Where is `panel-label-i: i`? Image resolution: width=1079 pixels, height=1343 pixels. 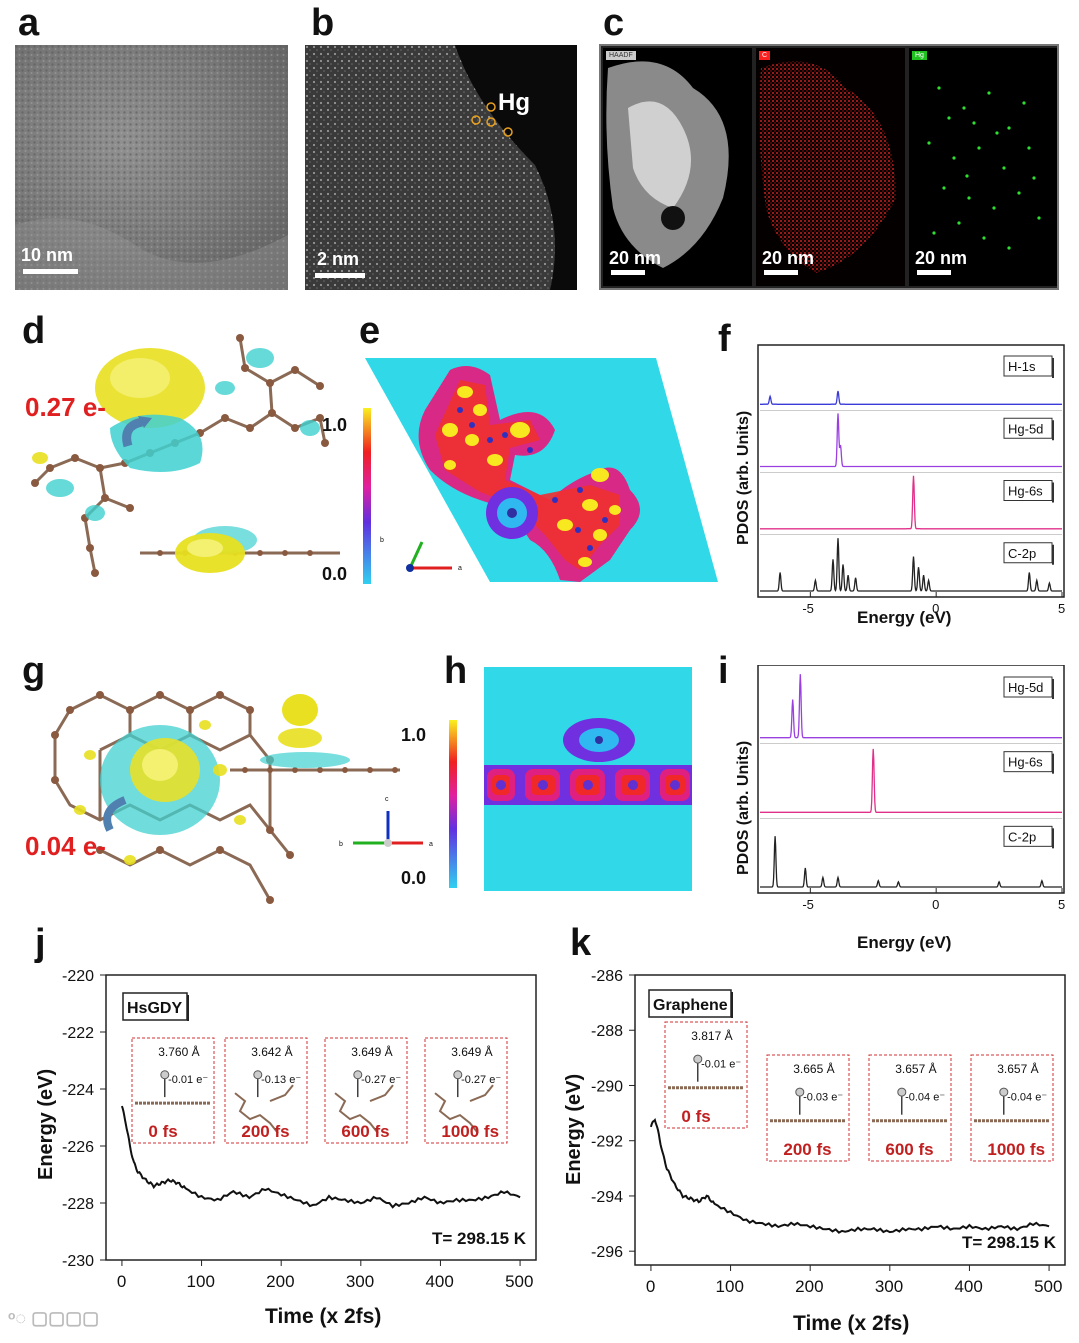
panel-label-i: i is located at coordinates (723, 671).